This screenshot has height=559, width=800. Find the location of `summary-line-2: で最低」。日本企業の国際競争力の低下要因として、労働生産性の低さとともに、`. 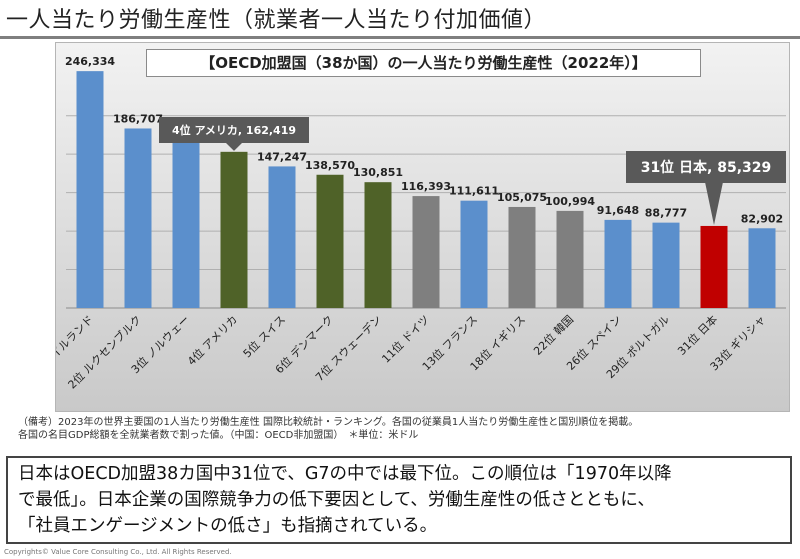

summary-line-2: で最低」。日本企業の国際競争力の低下要因として、労働生産性の低さとともに、 is located at coordinates (336, 500).